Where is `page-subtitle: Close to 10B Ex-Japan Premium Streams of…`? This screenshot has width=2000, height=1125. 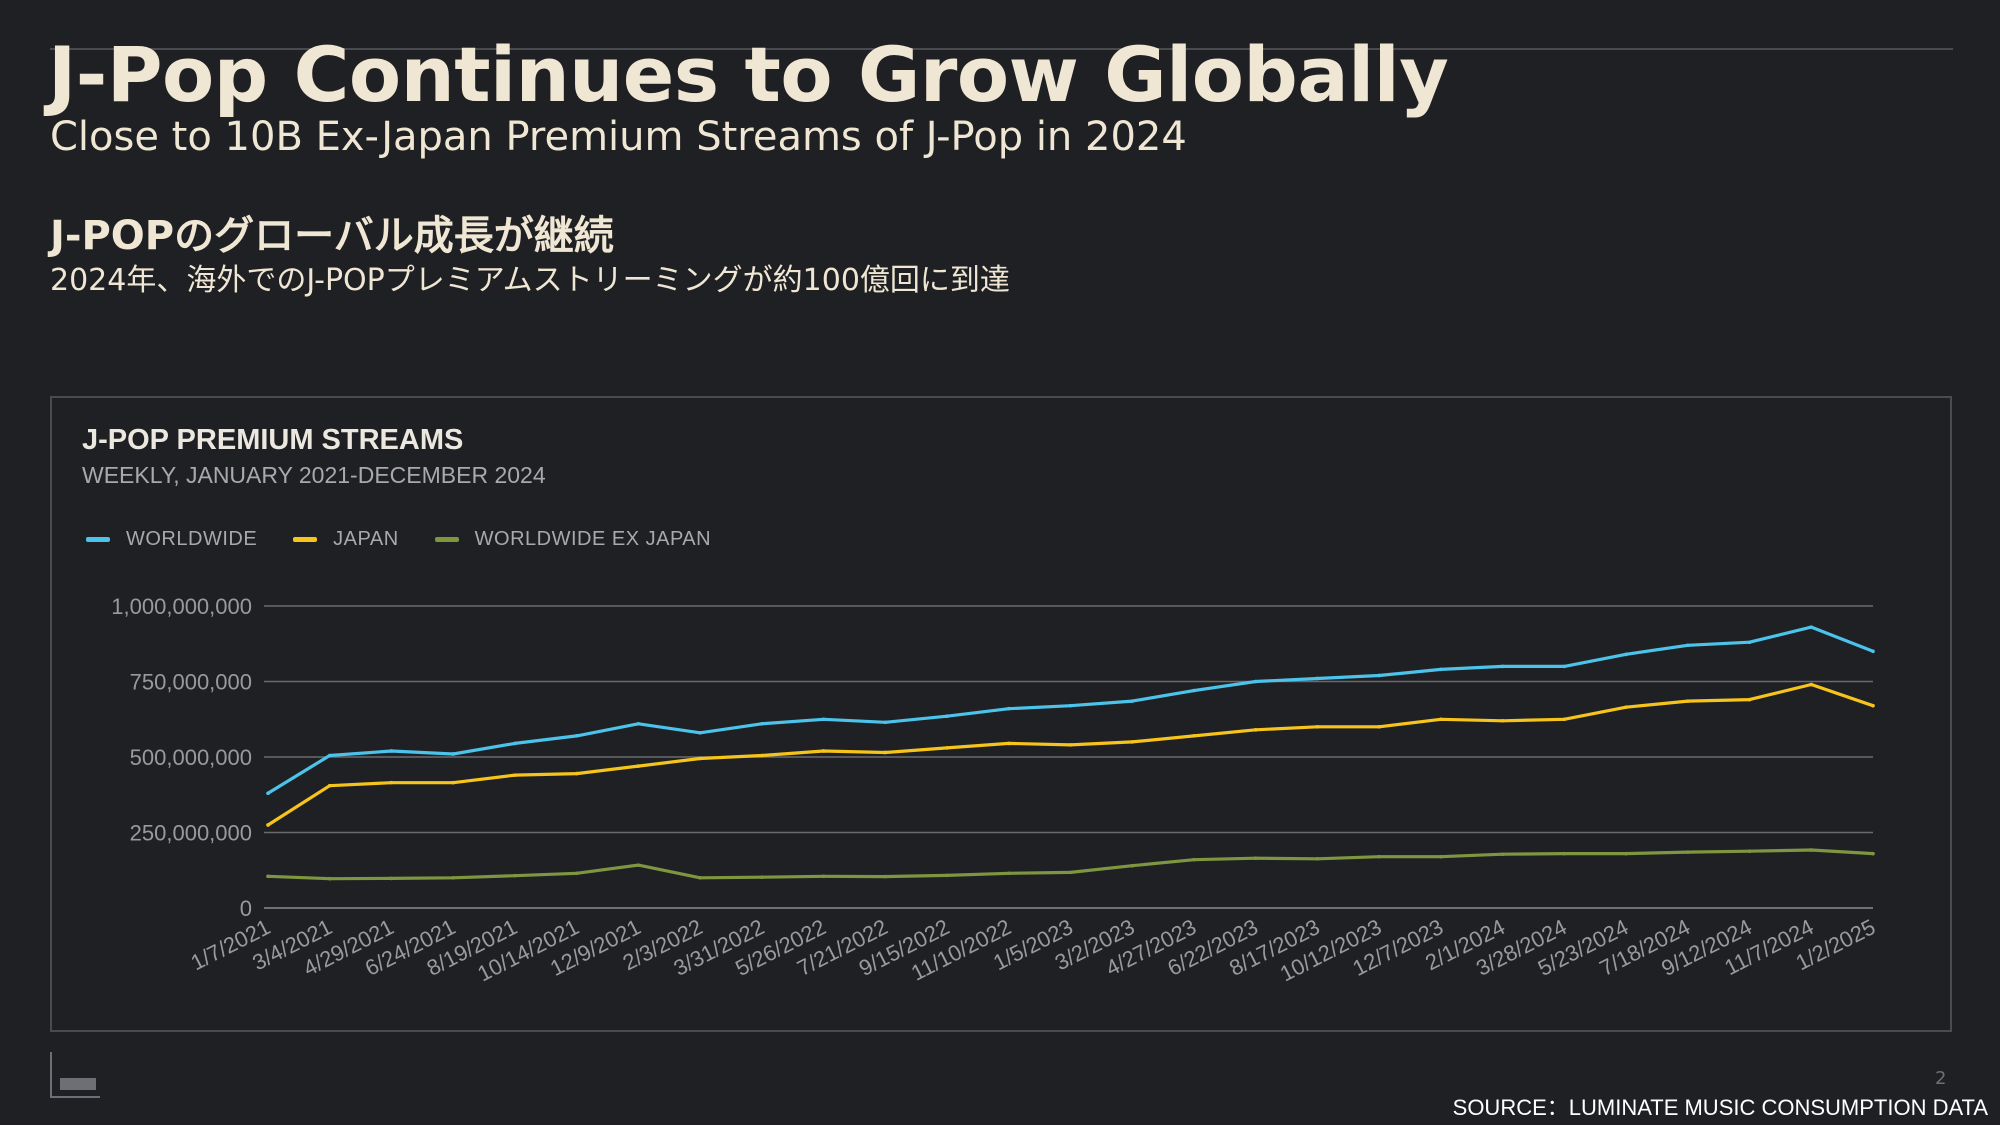
page-subtitle: Close to 10B Ex-Japan Premium Streams of… is located at coordinates (618, 137).